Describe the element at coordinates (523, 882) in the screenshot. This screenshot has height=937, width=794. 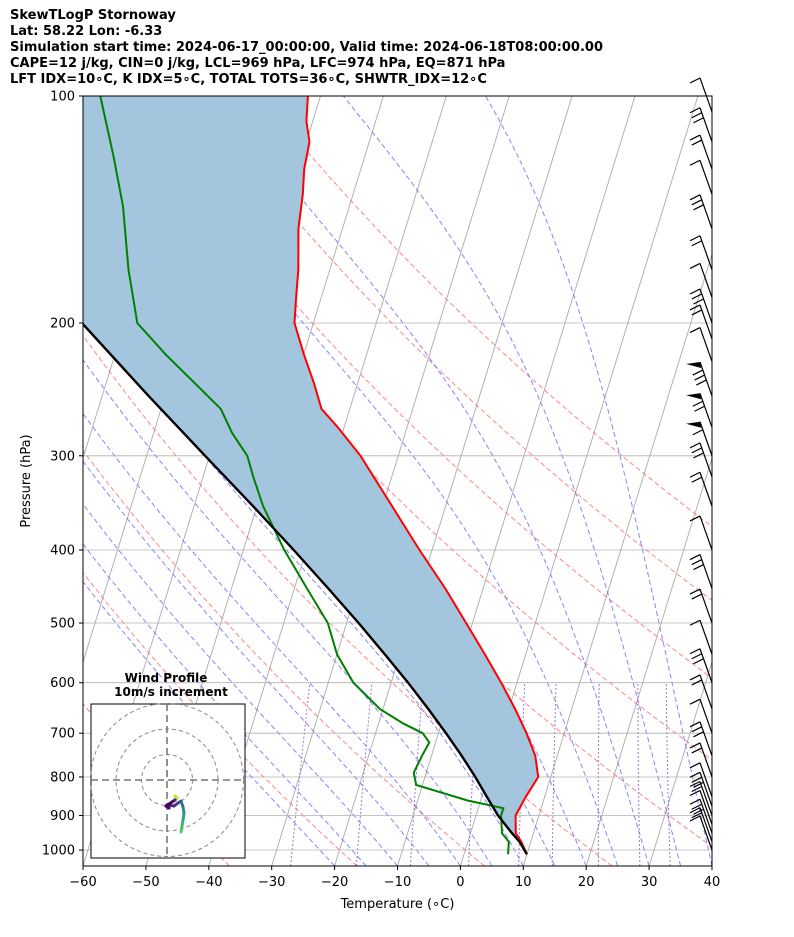
I see `x-tick-label: 10` at that location.